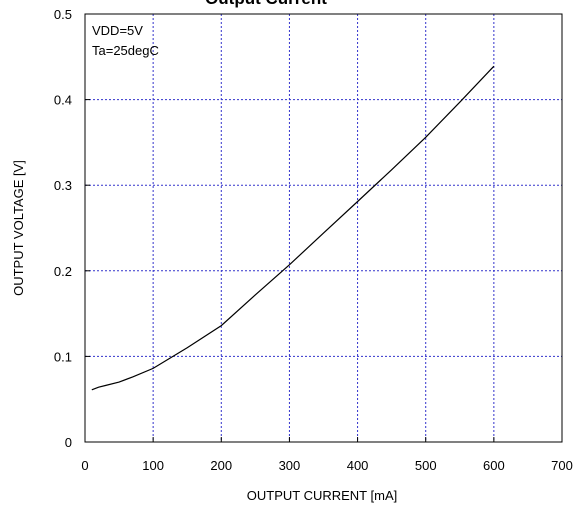 The image size is (575, 509). Describe the element at coordinates (63, 14) in the screenshot. I see `y-tick-label: 0.5` at that location.